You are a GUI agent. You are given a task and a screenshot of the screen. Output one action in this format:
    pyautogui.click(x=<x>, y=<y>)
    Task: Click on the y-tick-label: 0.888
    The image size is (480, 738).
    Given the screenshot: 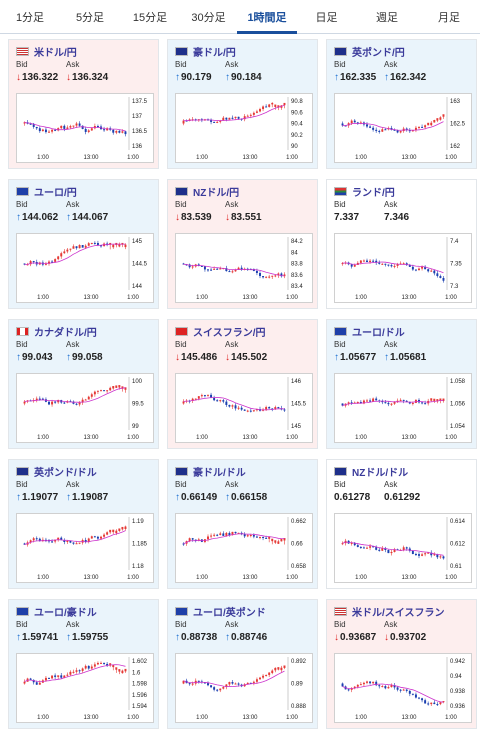 What is the action you would take?
    pyautogui.click(x=299, y=707)
    